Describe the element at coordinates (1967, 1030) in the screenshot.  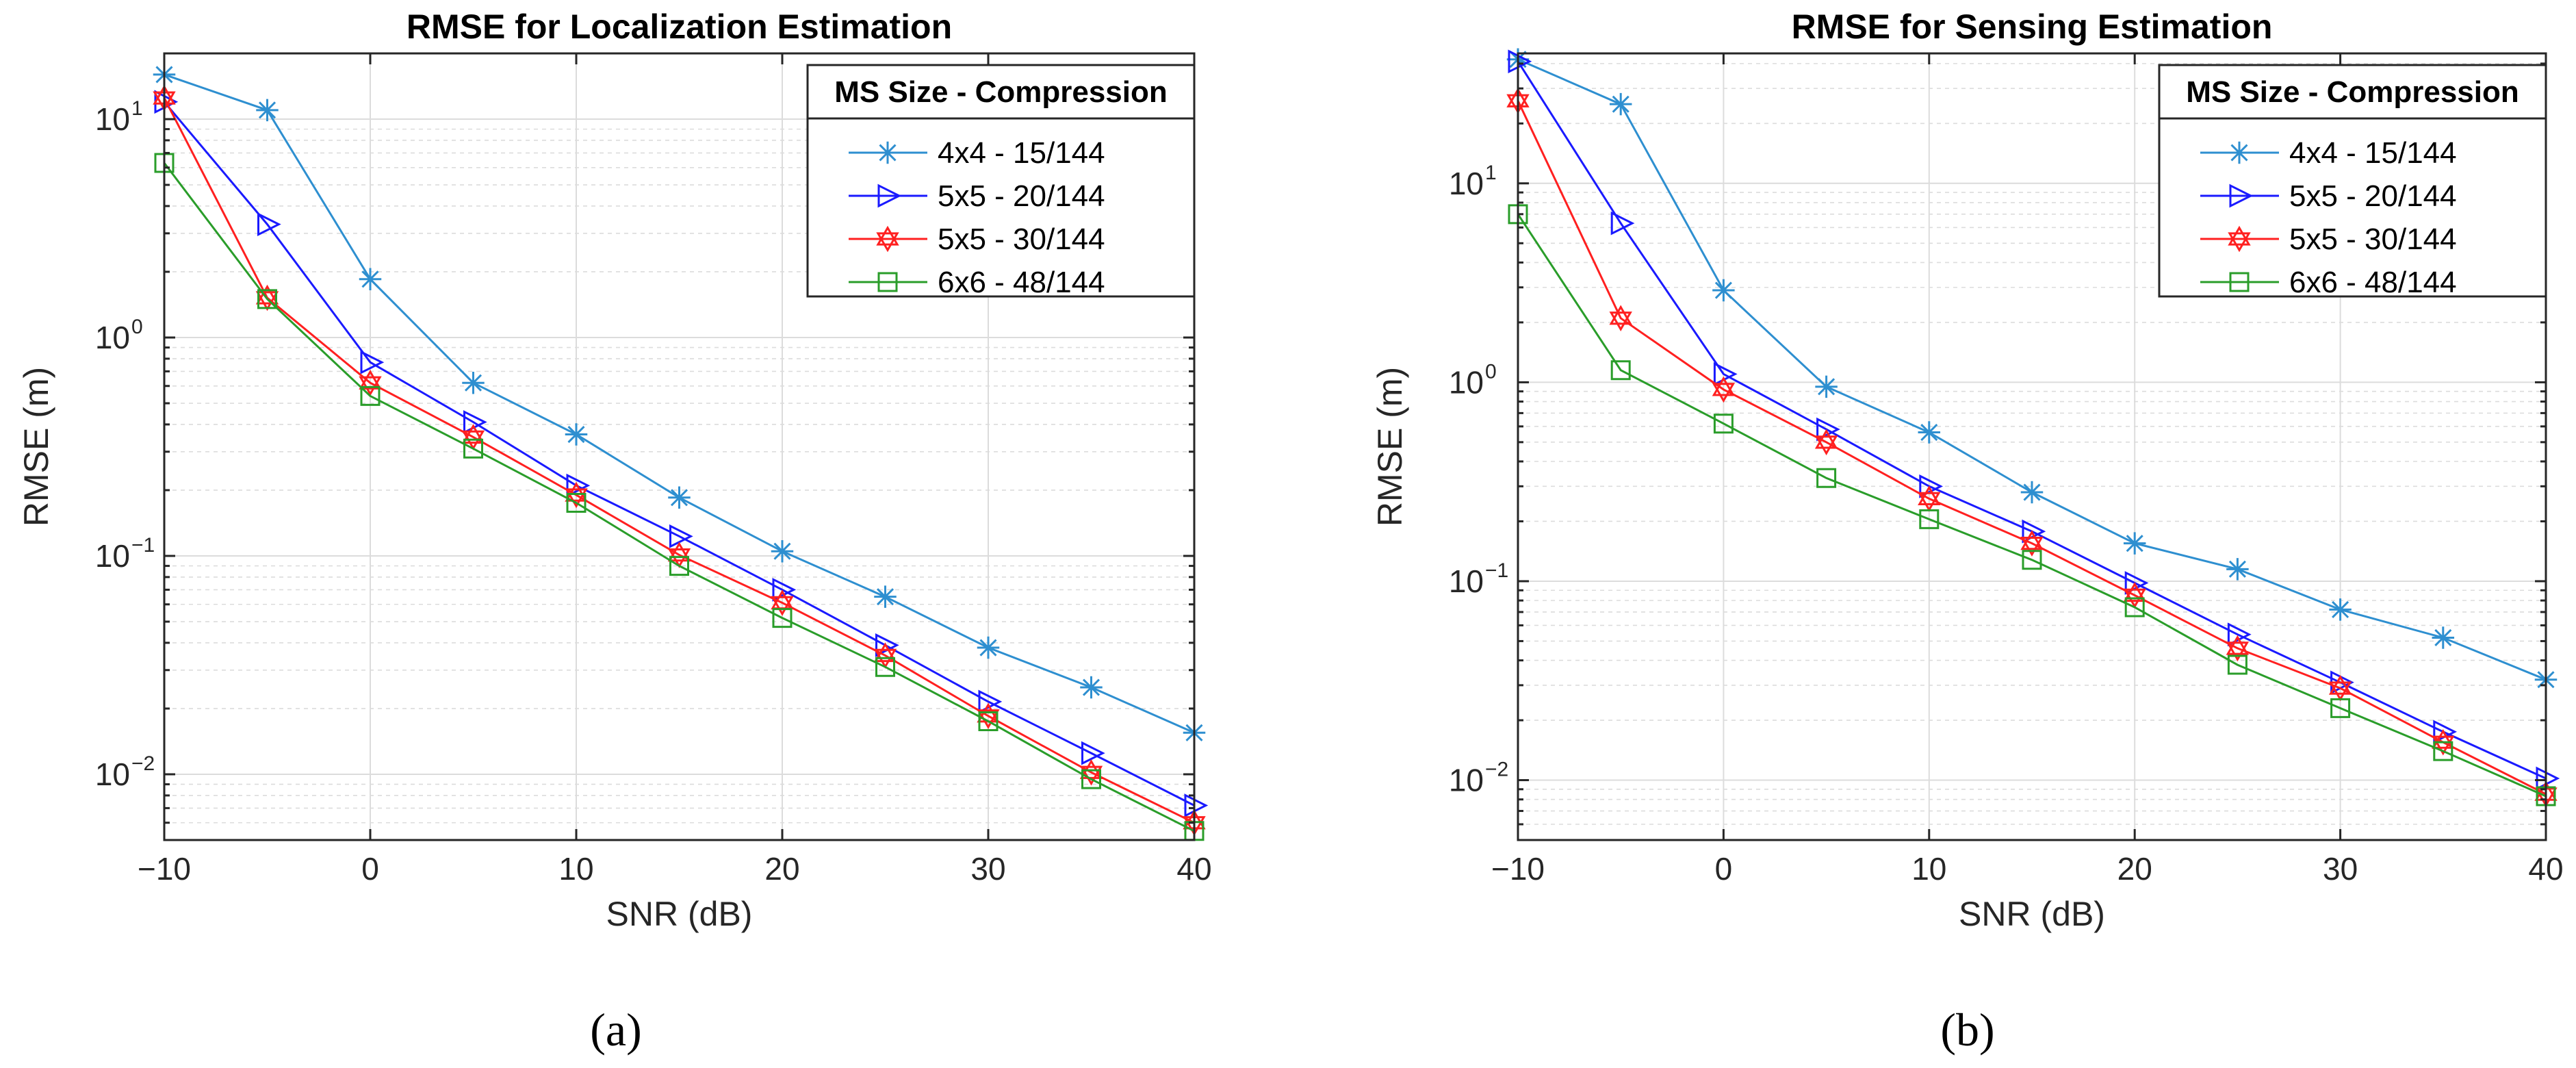
I see `subfigure-label-b: (b)` at that location.